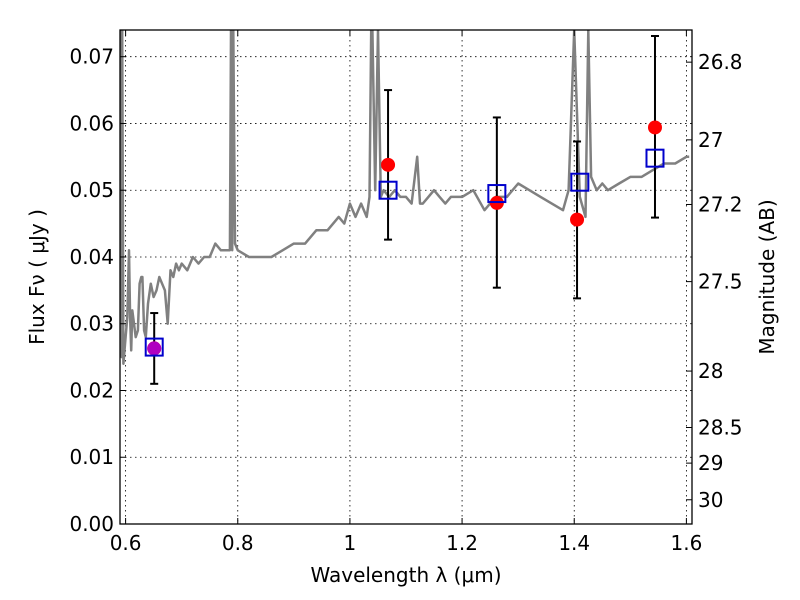  I want to click on y-tick-label: 0.07, so click(91, 57).